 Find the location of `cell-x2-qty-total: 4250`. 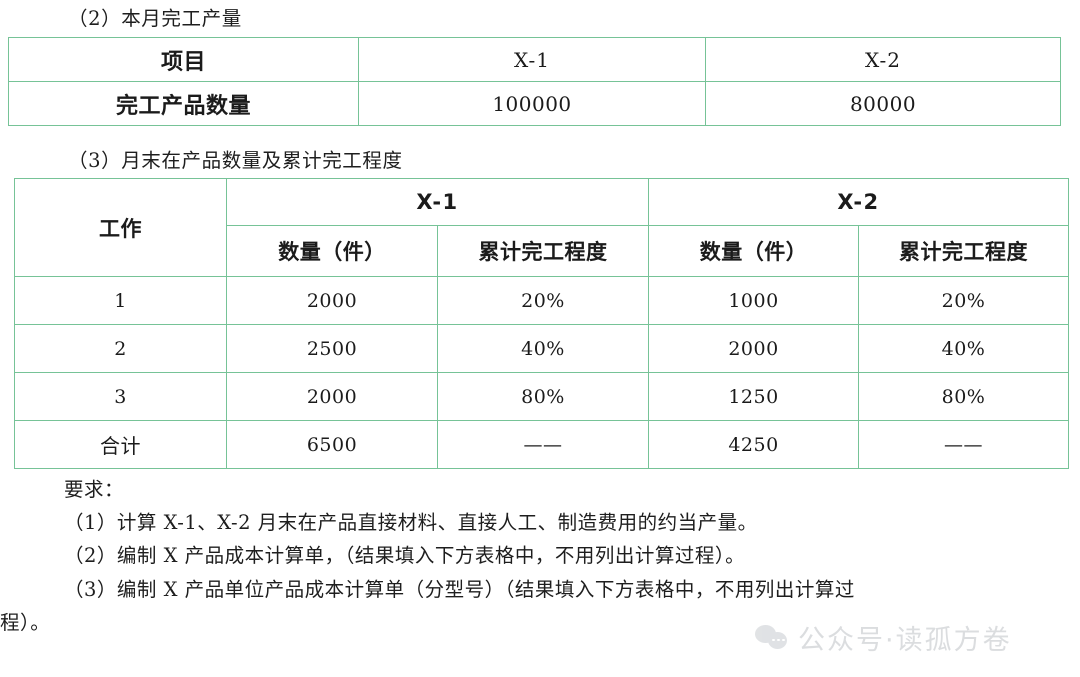

cell-x2-qty-total: 4250 is located at coordinates (753, 444).